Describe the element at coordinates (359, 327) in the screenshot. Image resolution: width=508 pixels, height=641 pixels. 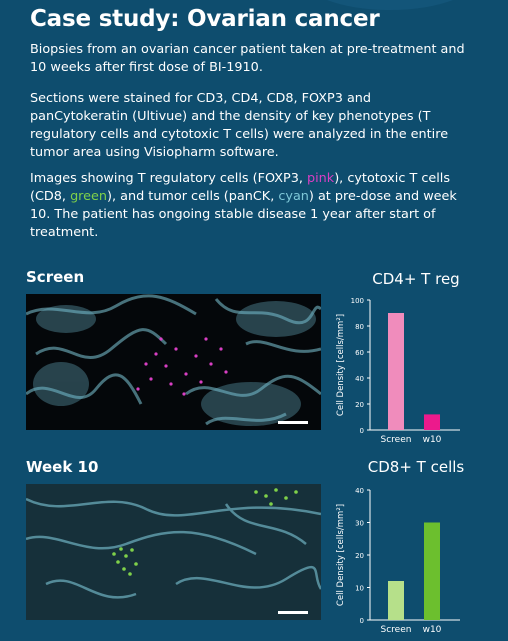
I see `y-tick-label: 80` at that location.